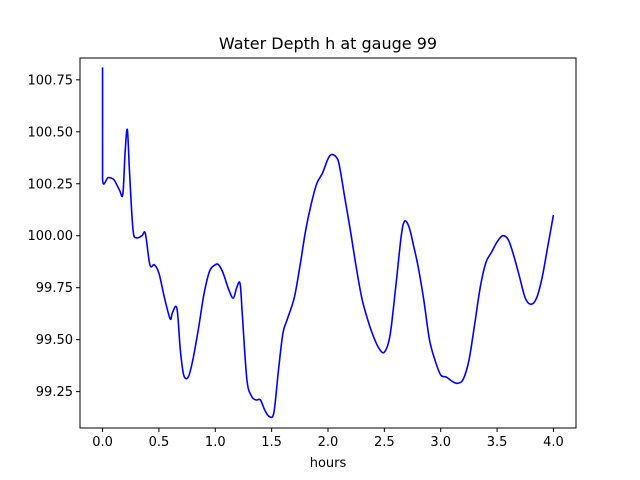  I want to click on y-axis: 99.25 99.50 99.75 100.00 100.25 100.50 100.75, so click(54, 236).